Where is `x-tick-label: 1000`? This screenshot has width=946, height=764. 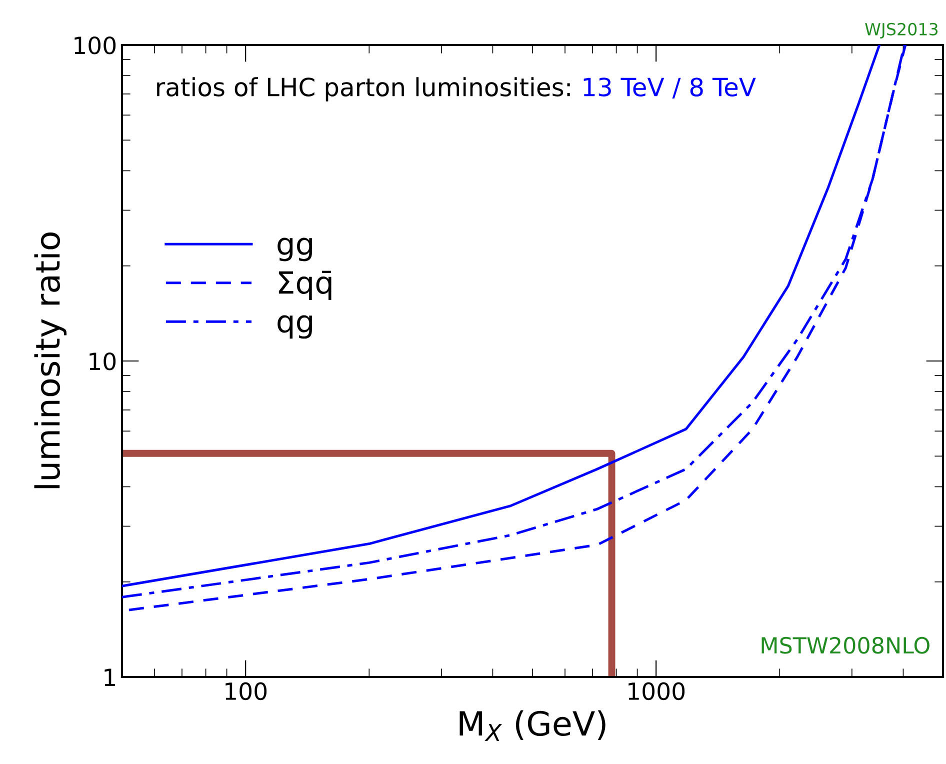
x-tick-label: 1000 is located at coordinates (656, 691).